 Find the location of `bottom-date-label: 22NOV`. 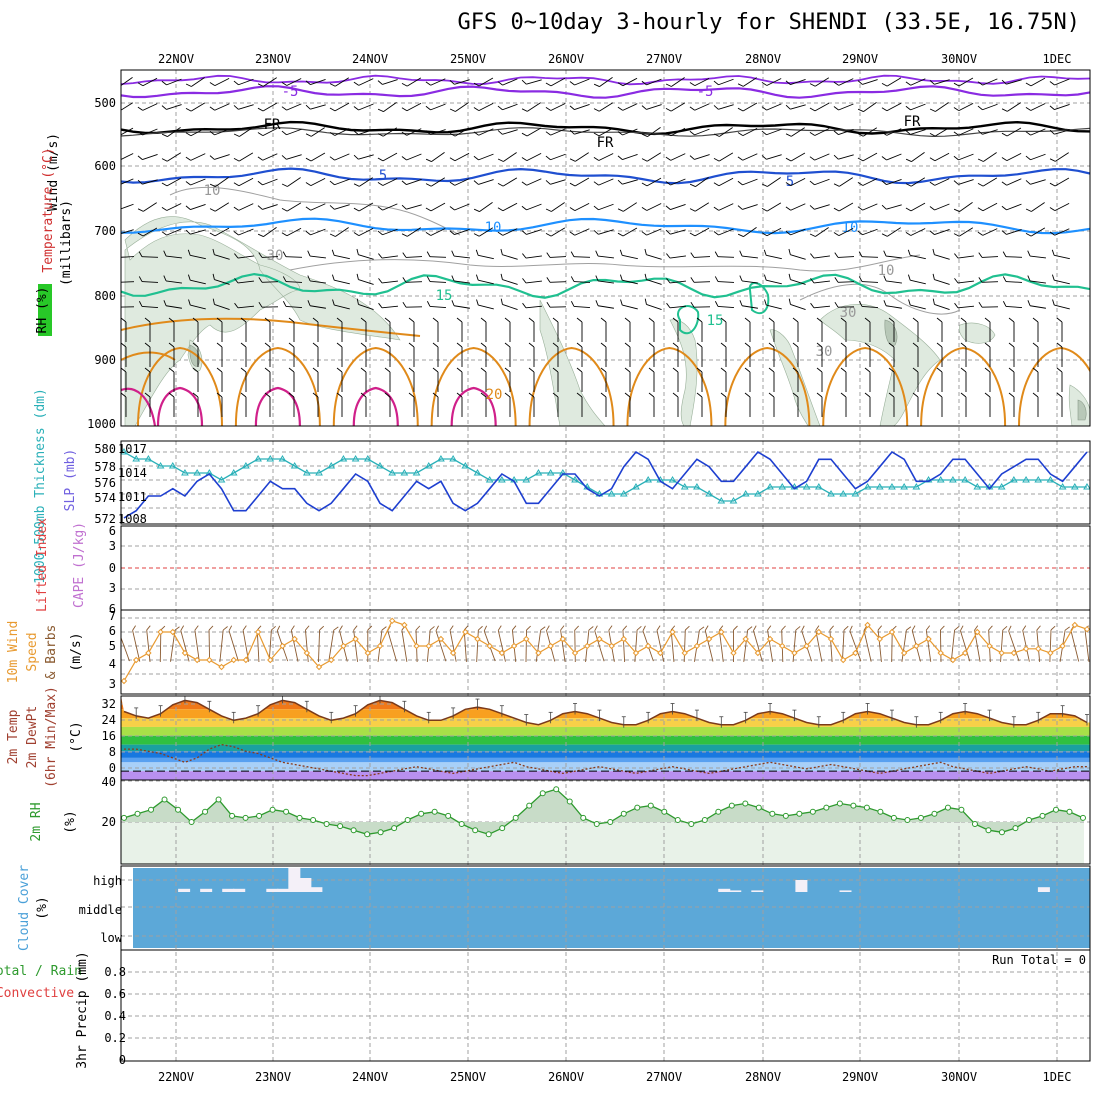

bottom-date-label: 22NOV is located at coordinates (176, 1077).